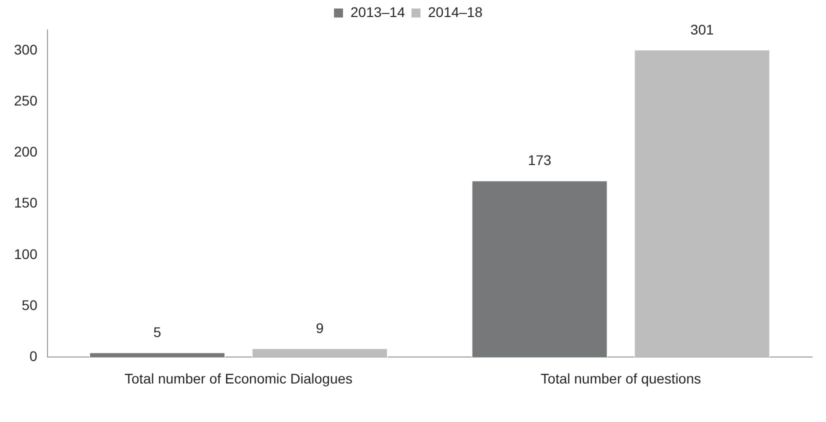 The image size is (826, 422). I want to click on y-tick-label: 200, so click(26, 152).